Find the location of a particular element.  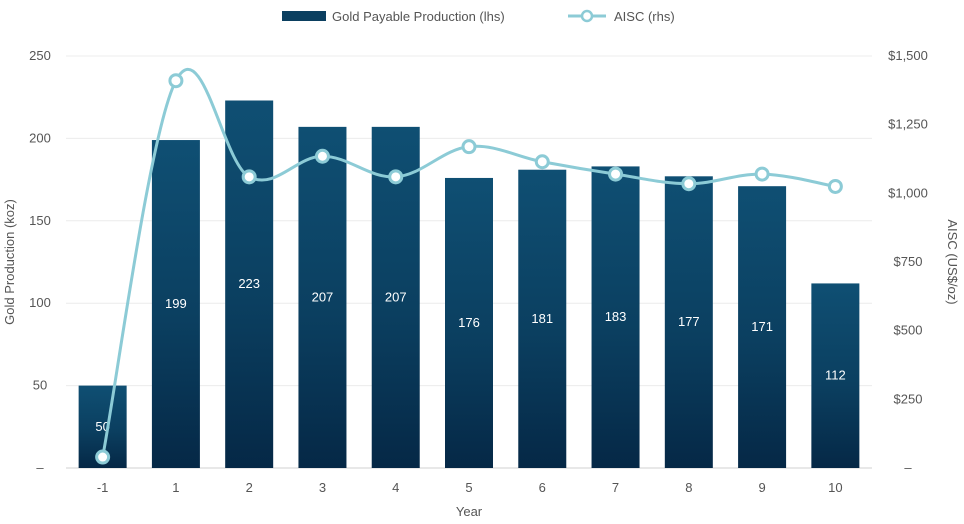

y-left-tick-label: 250 is located at coordinates (40, 55).